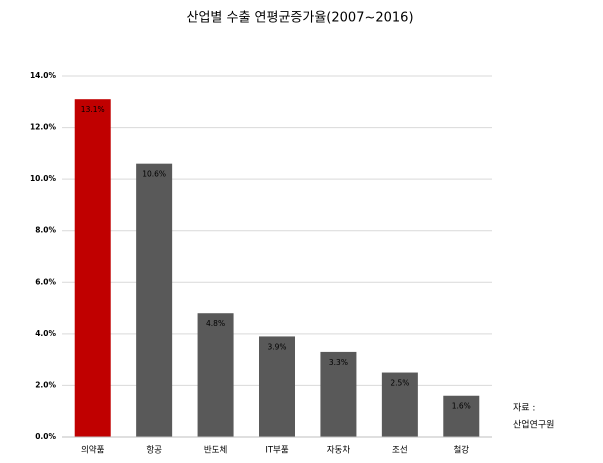  I want to click on annotation: 자료 :, so click(524, 408).